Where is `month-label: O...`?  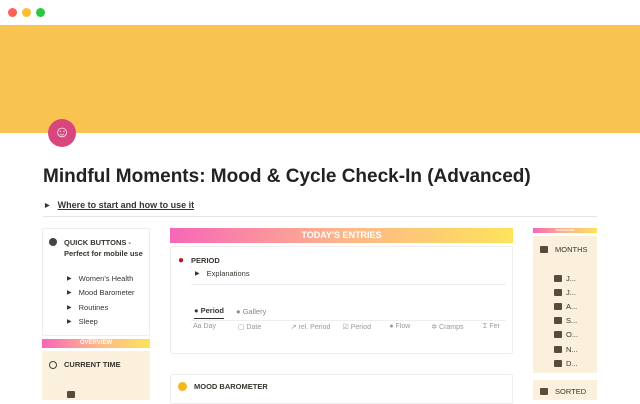
month-label: O... is located at coordinates (572, 335).